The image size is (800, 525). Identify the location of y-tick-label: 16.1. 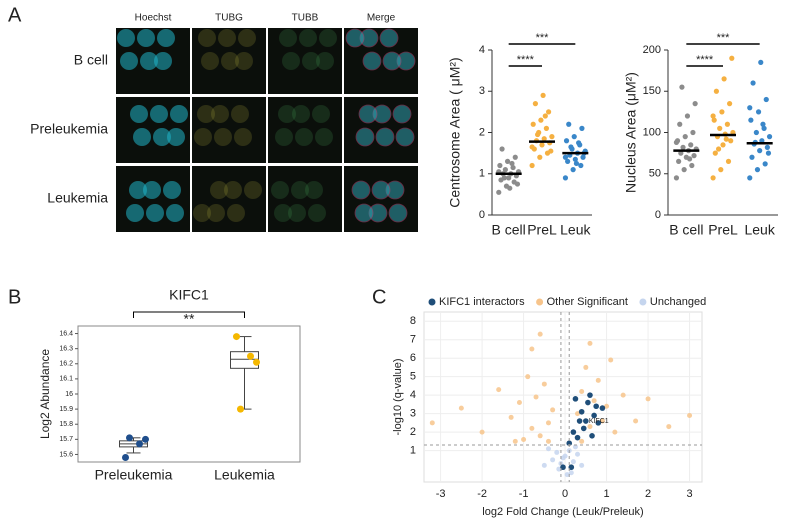
(66, 379).